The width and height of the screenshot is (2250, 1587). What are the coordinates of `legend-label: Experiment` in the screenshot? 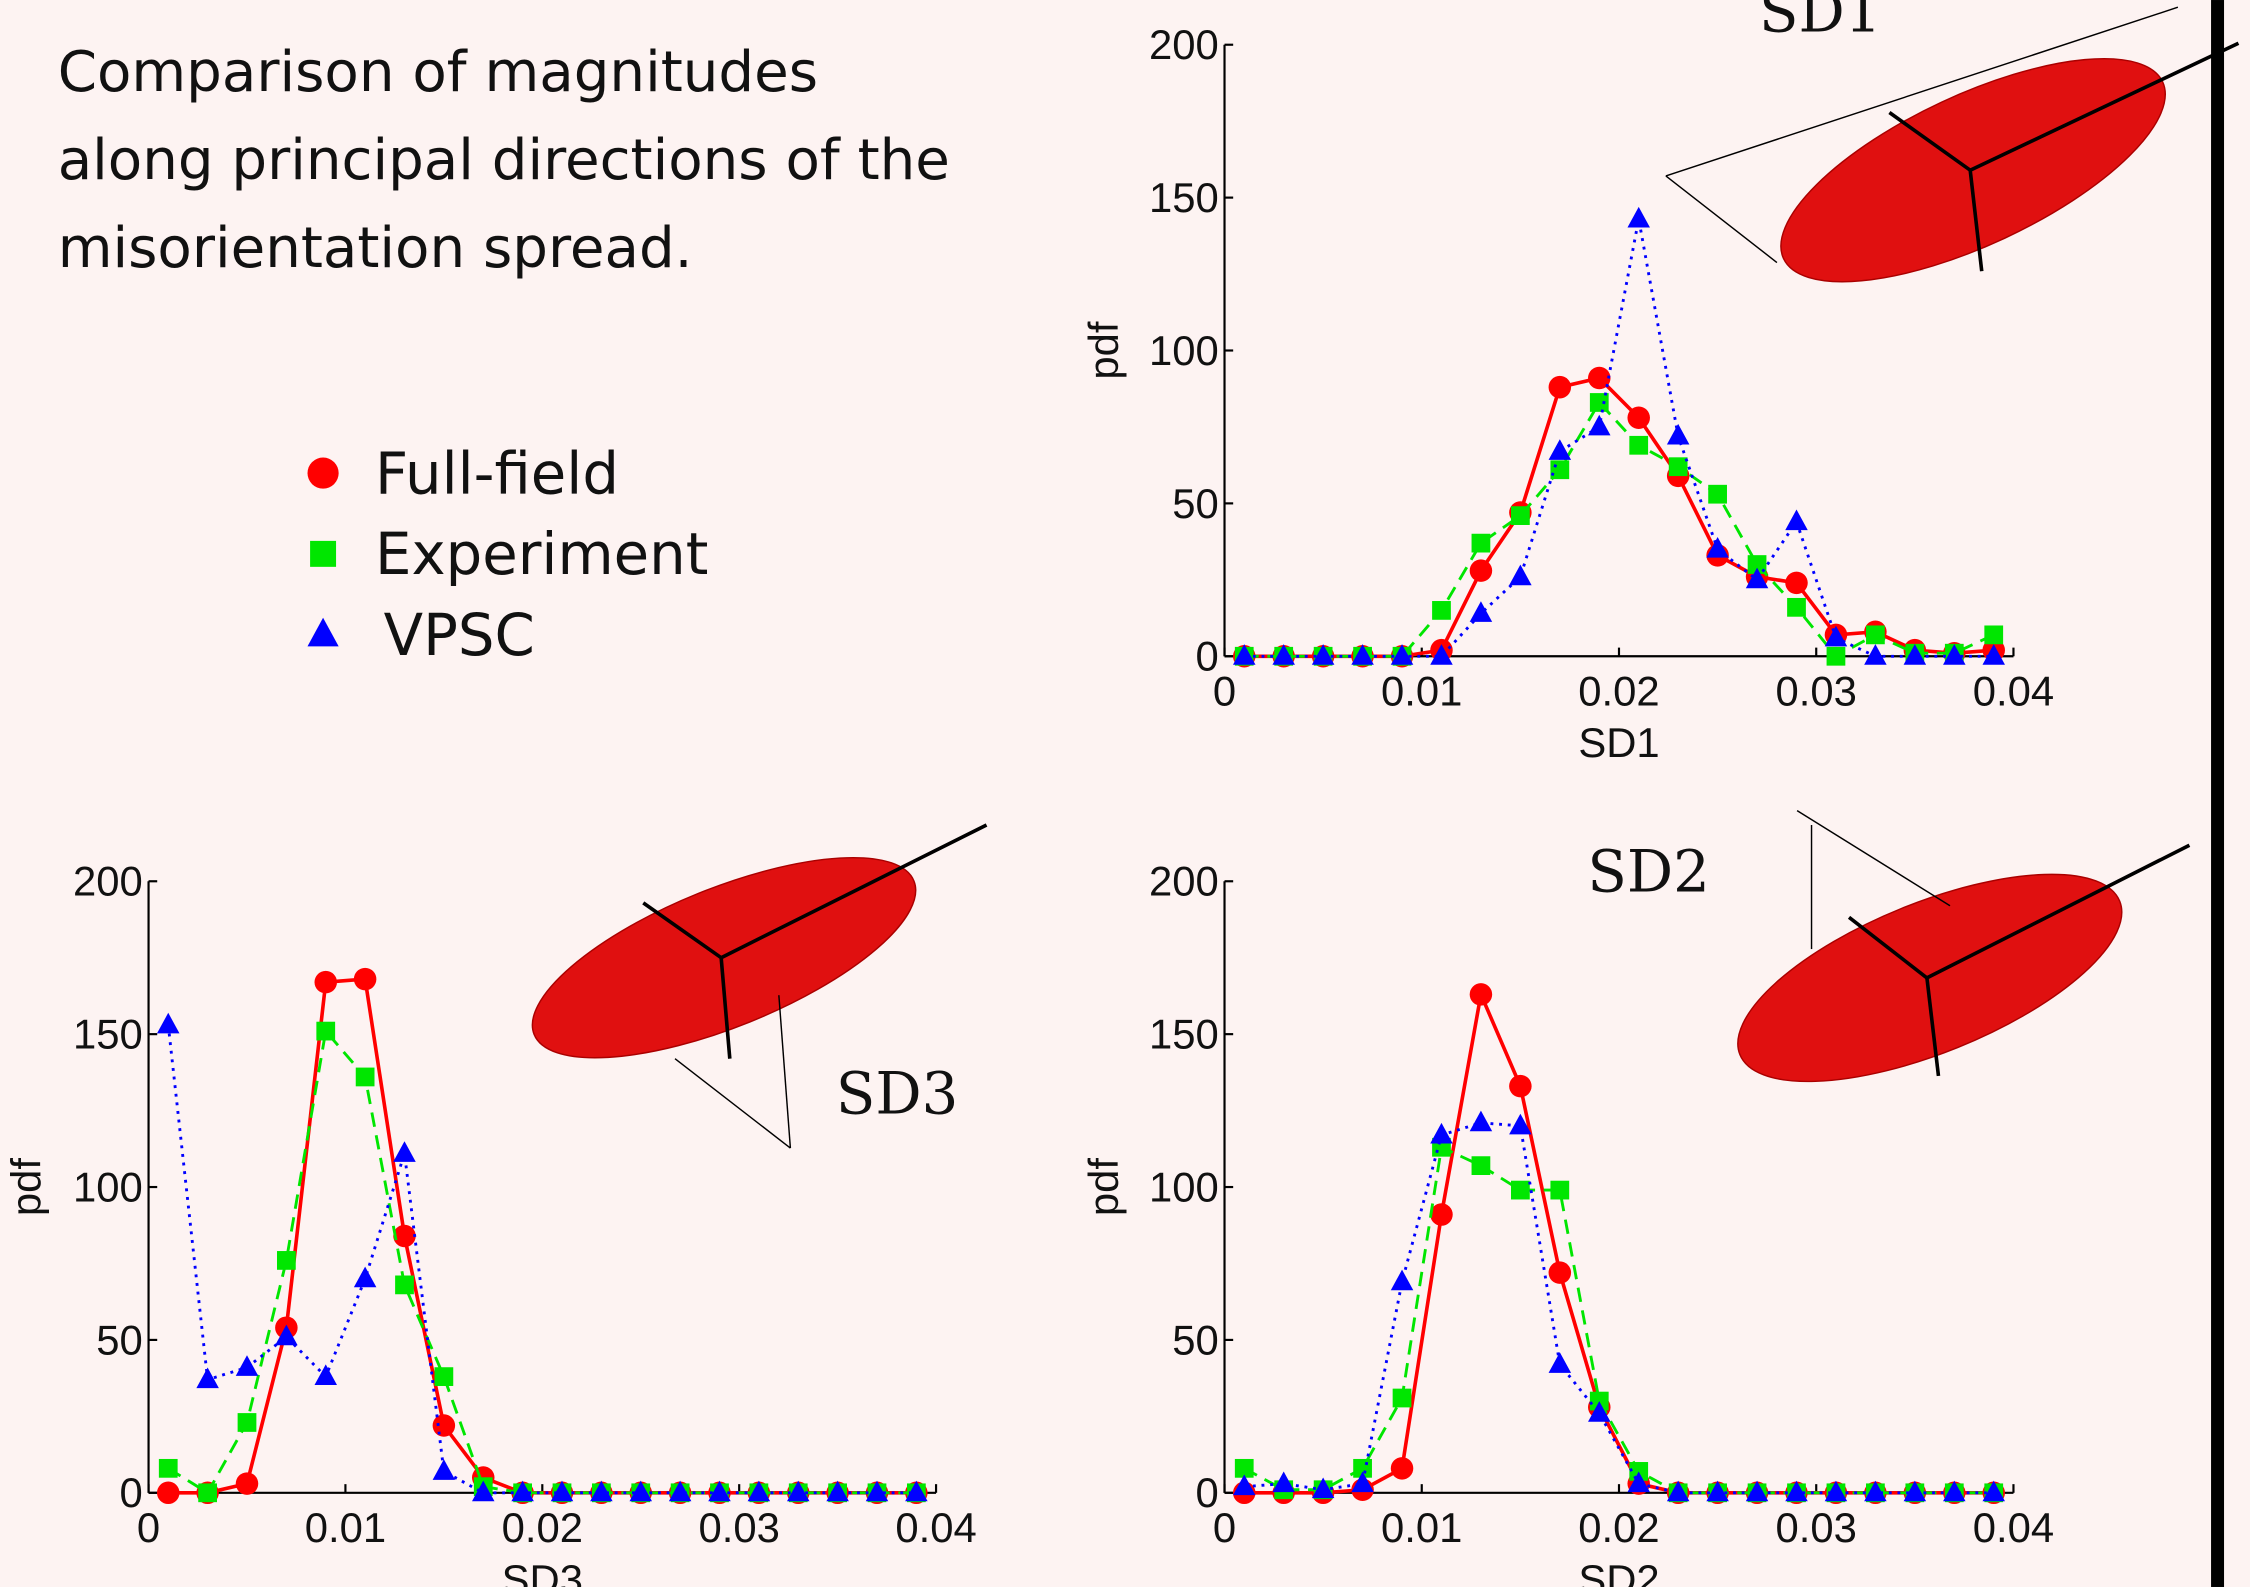 It's located at (541, 554).